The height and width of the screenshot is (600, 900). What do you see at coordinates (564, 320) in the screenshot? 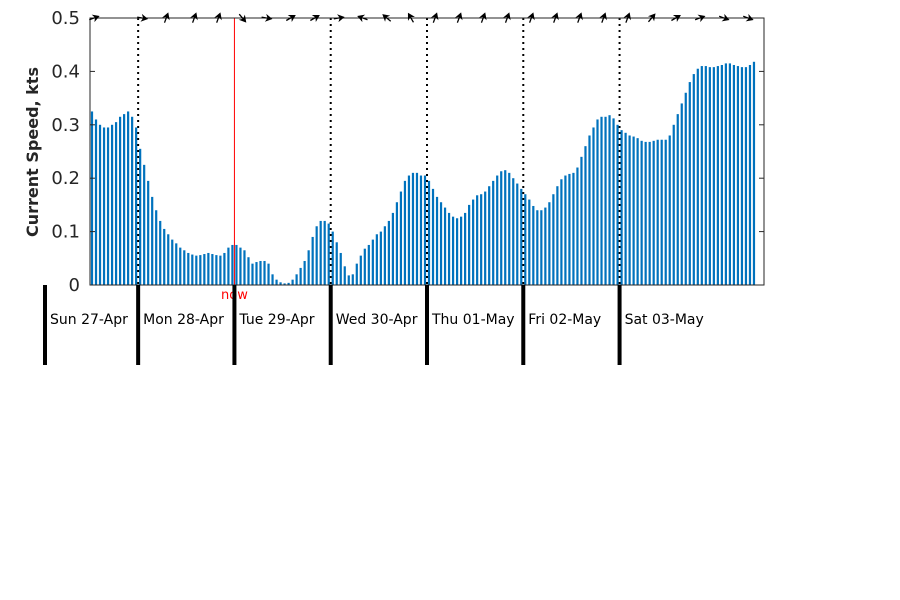
I see `day-label: Fri 02-May` at bounding box center [564, 320].